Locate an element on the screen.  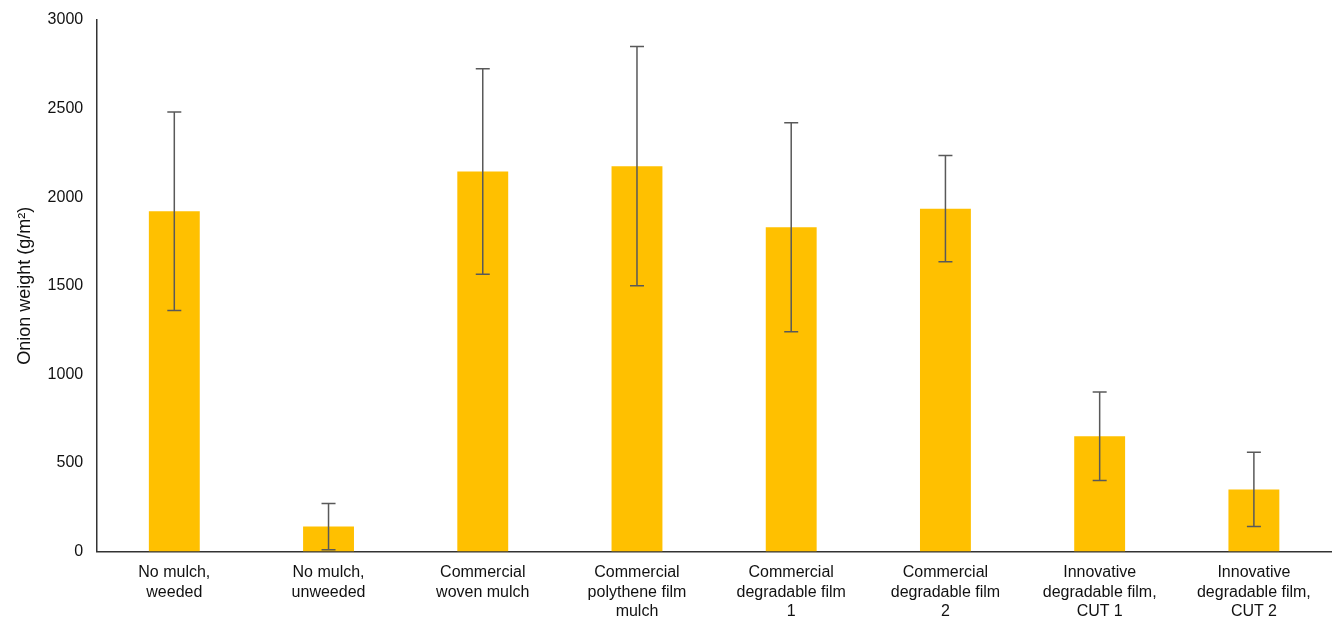
y-tick-label: 3000 is located at coordinates (65, 19).